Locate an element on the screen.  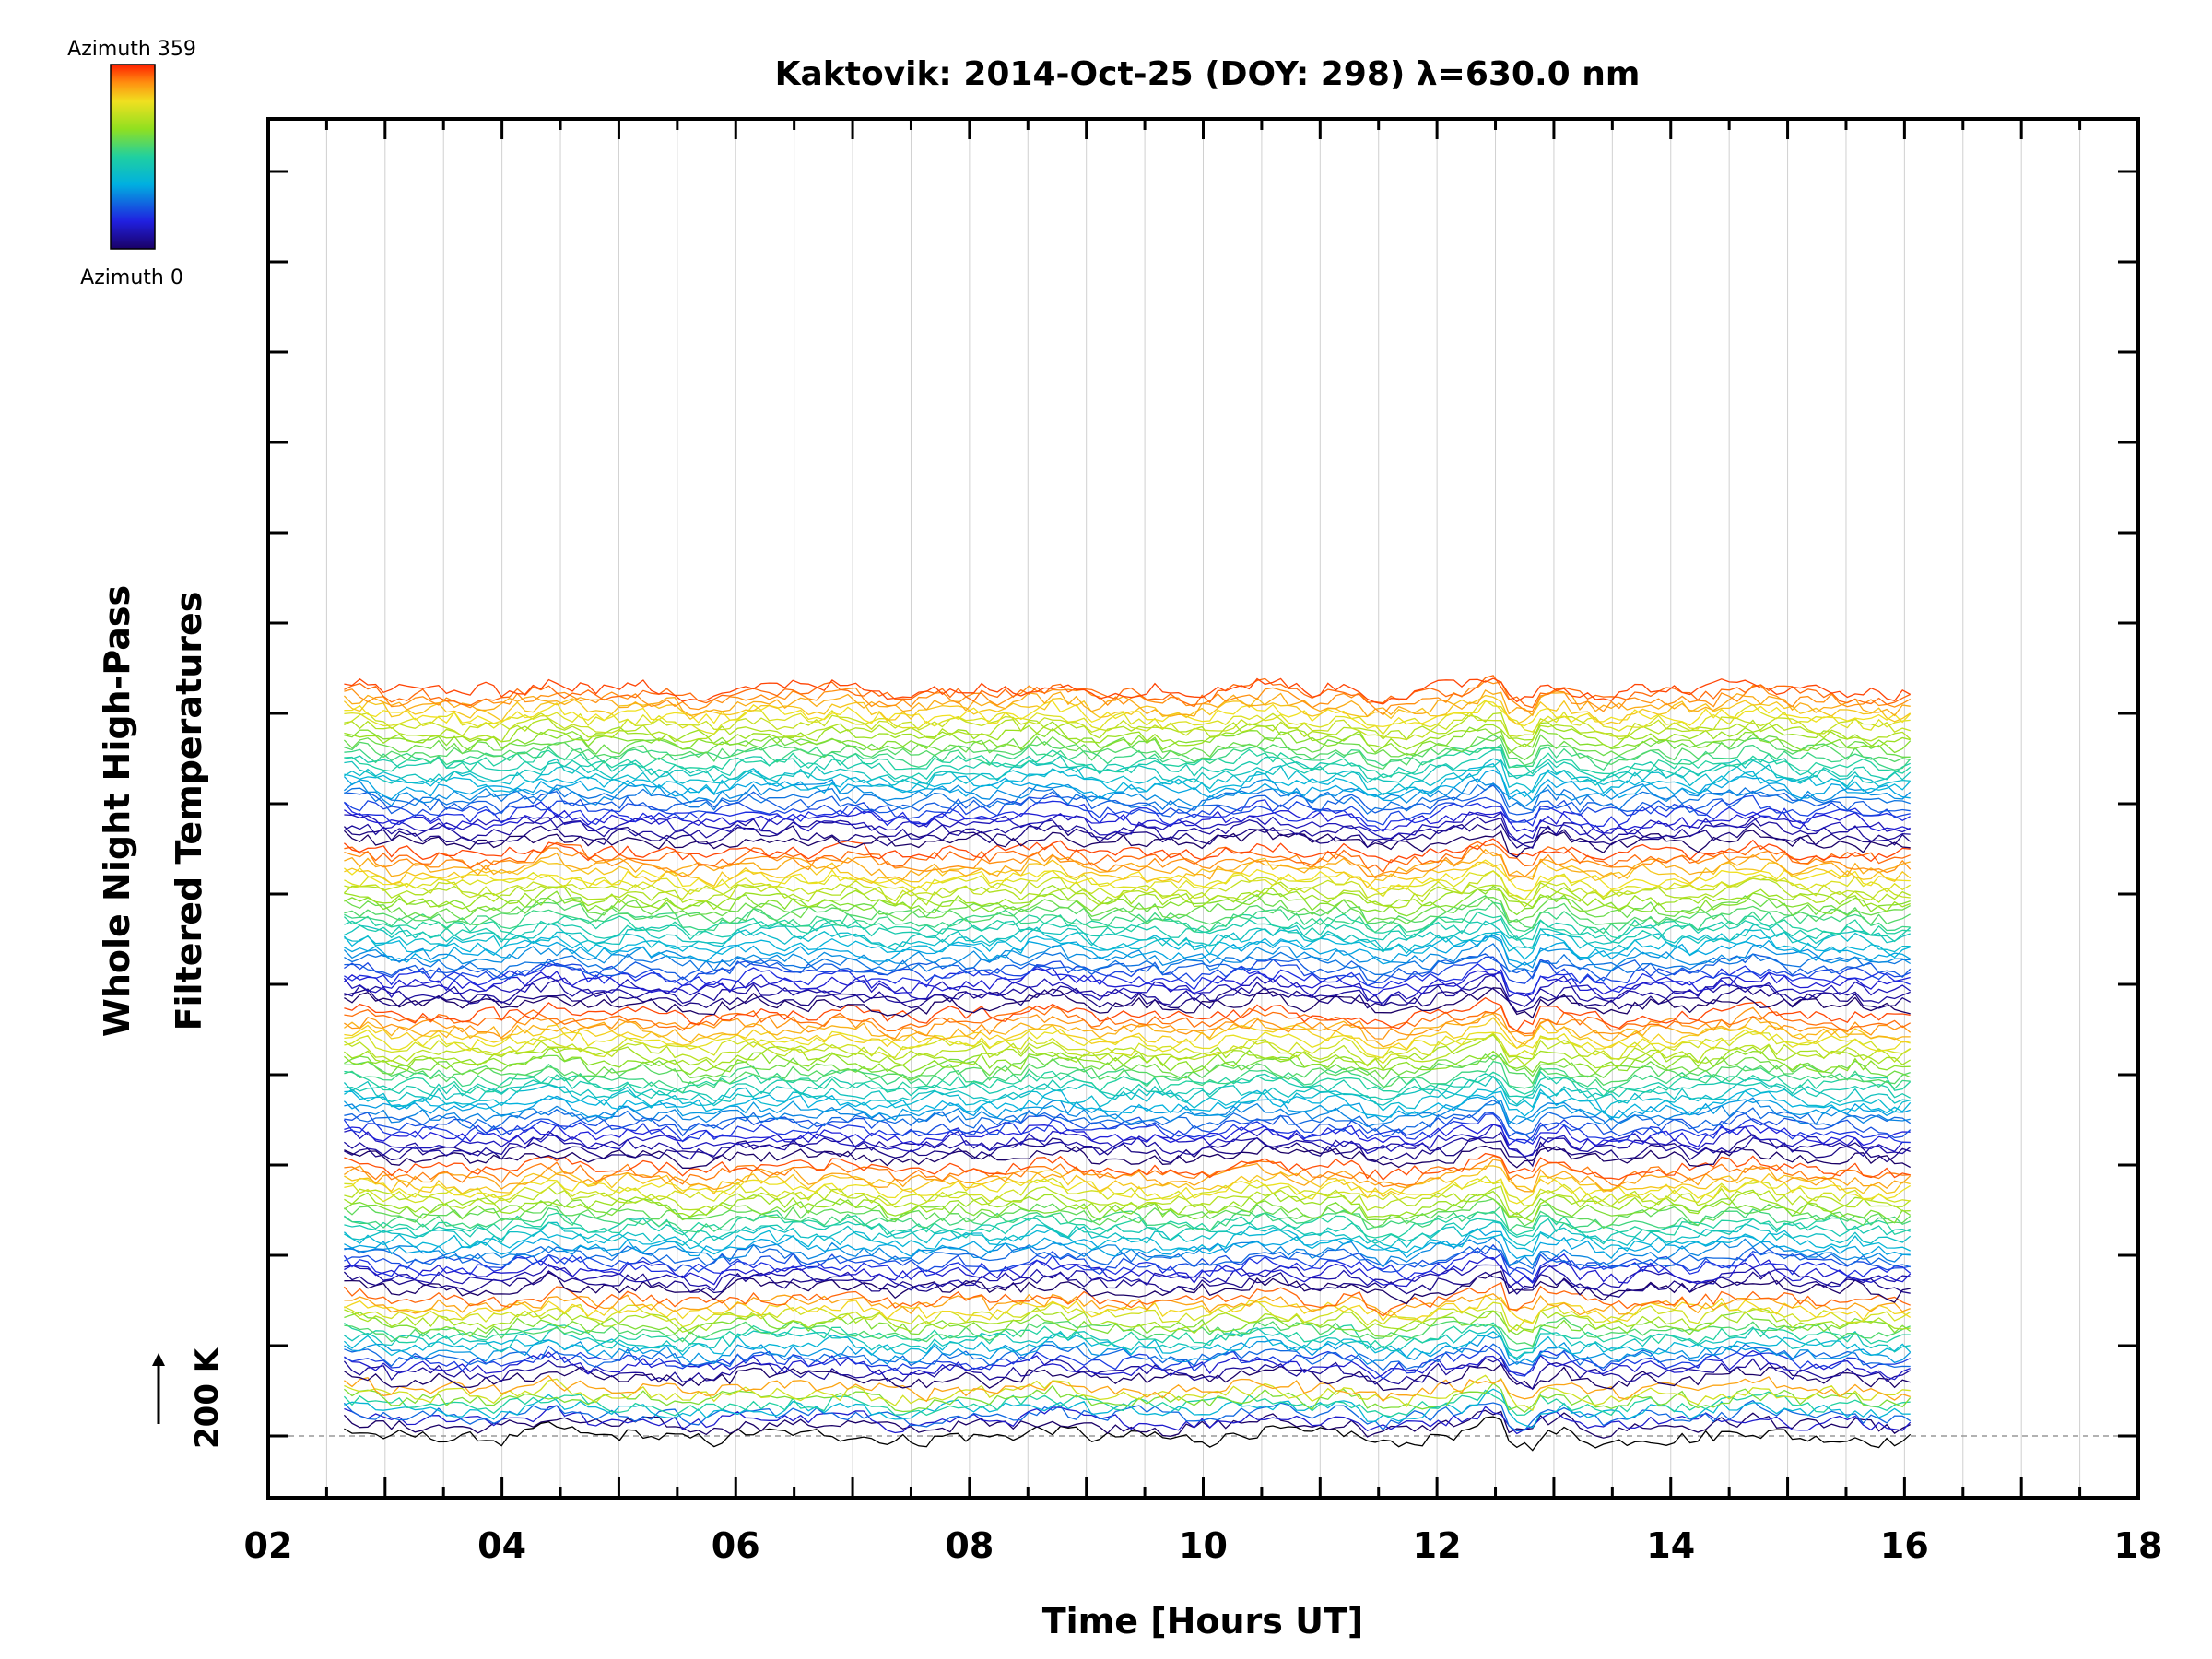
scale-bar: 200 K is located at coordinates (189, 1398).